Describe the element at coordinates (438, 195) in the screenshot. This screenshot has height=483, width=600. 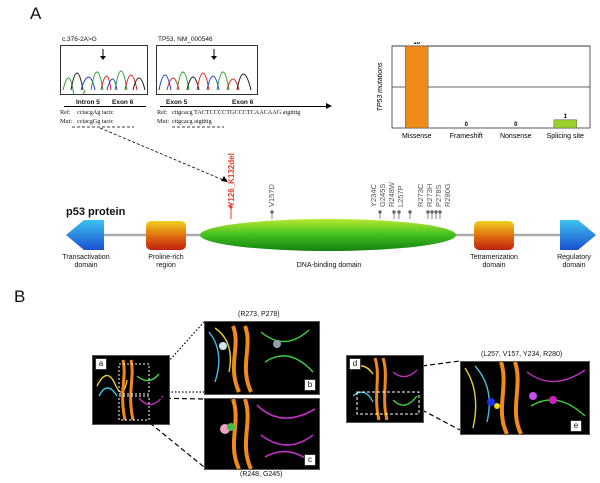
I see `mutation-label-p278s: P278S` at that location.